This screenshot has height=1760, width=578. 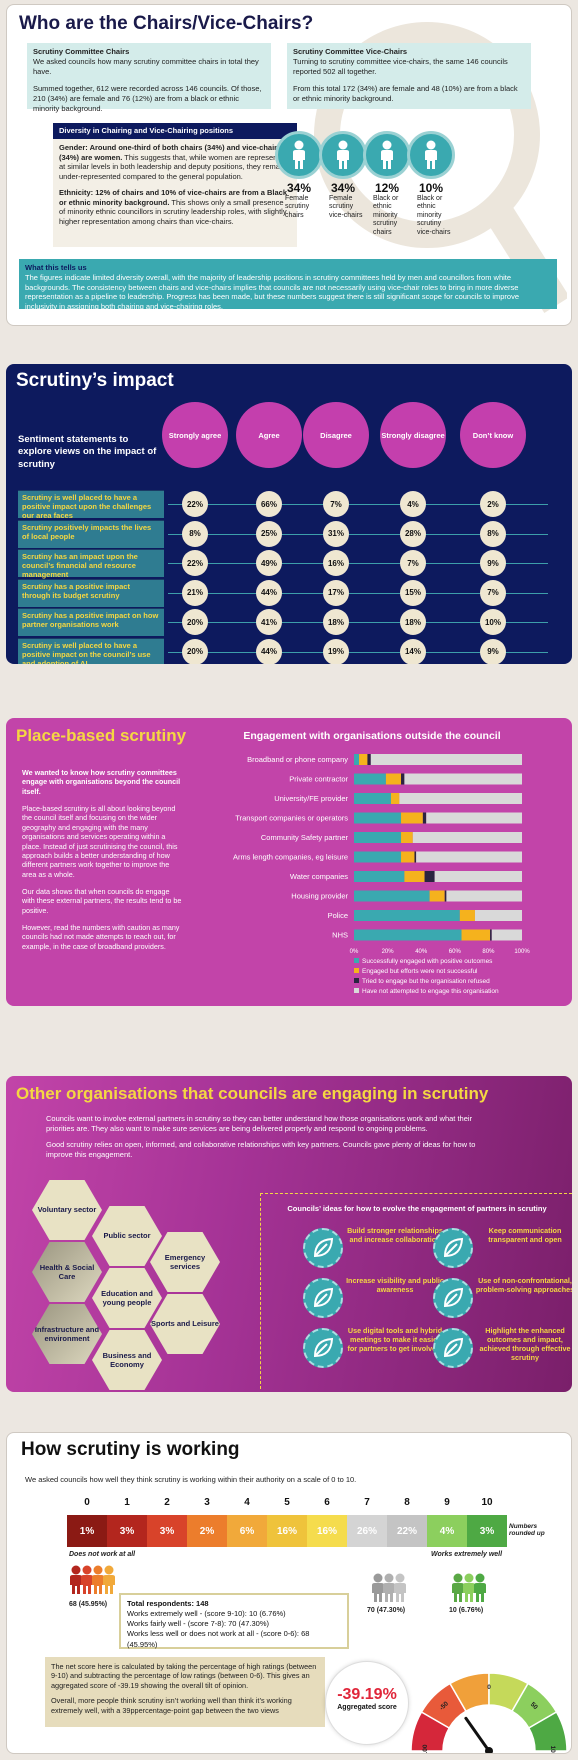 I want to click on x-tick-label: 40%, so click(x=421, y=952).